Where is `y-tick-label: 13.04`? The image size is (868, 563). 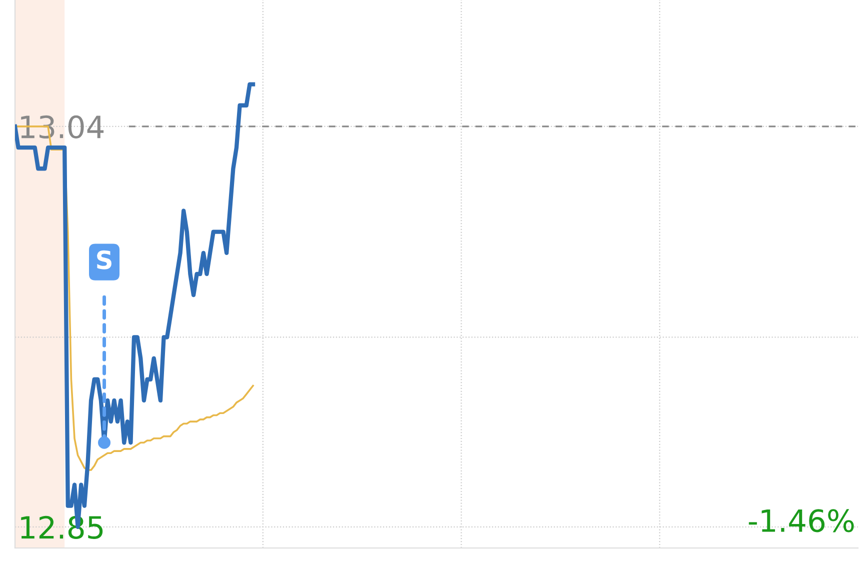 y-tick-label: 13.04 is located at coordinates (62, 127).